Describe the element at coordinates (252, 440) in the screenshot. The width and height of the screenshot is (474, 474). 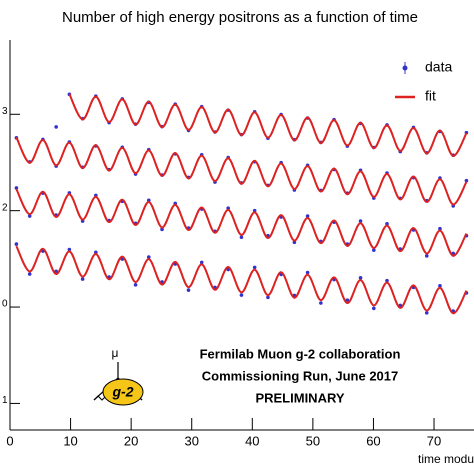
I see `x-tick-label: 40` at that location.